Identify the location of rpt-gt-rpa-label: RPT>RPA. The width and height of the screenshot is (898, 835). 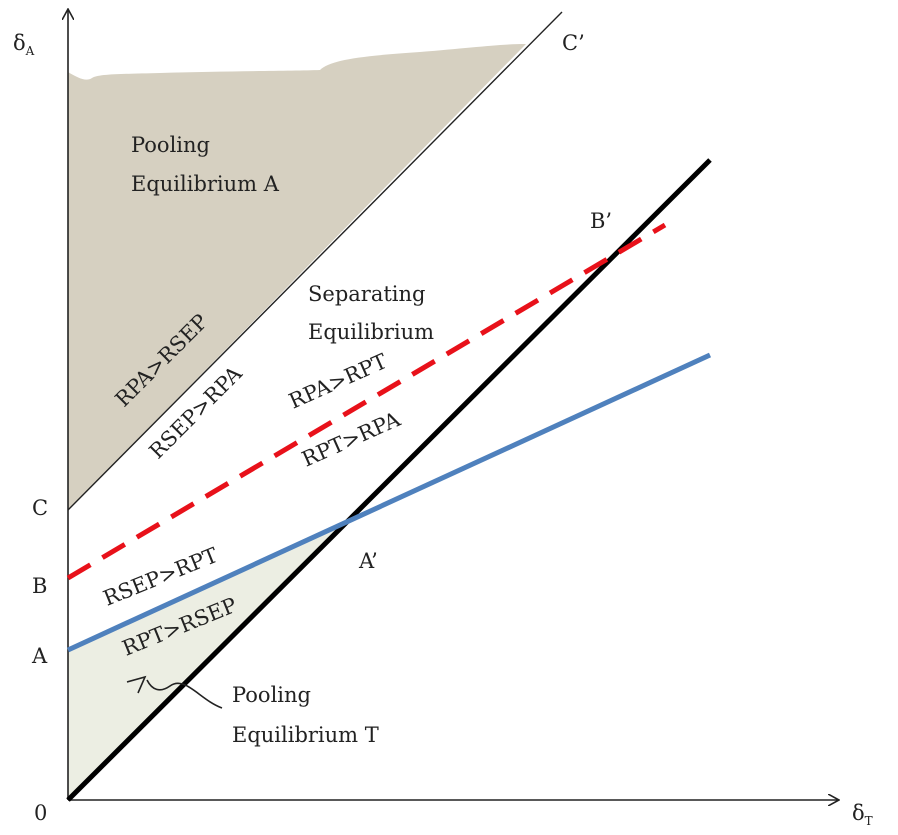
(351, 439).